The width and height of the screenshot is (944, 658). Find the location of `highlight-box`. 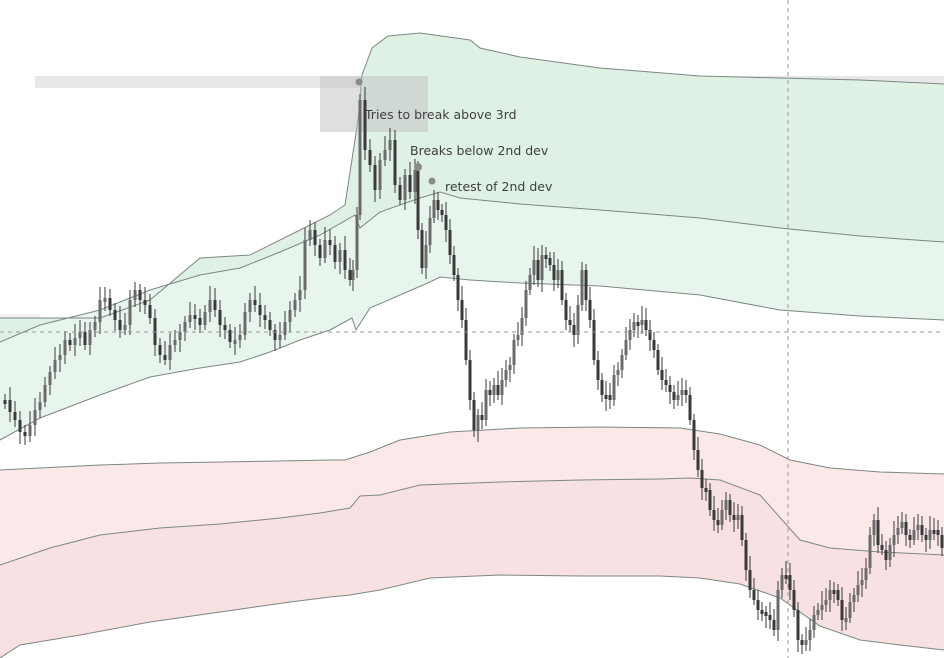

highlight-box is located at coordinates (374, 104).